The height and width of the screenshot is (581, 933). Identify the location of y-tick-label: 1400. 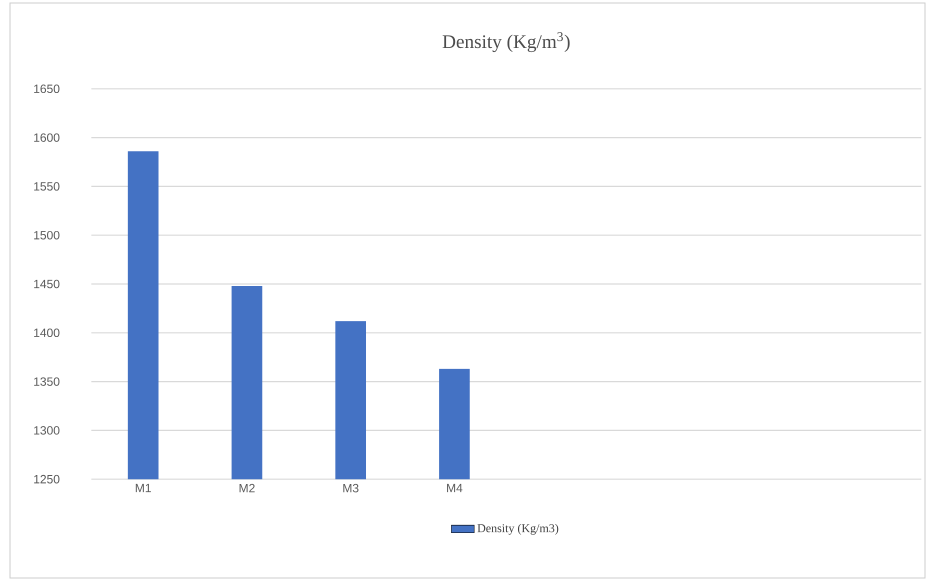
(47, 333).